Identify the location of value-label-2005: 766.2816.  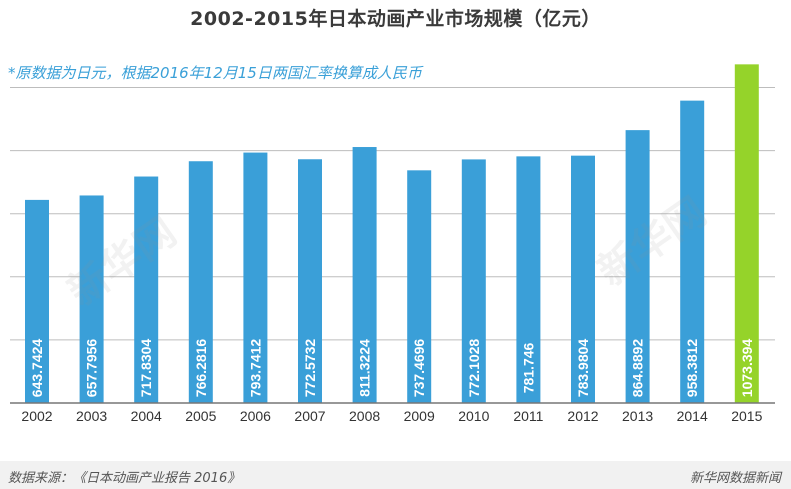
(201, 368).